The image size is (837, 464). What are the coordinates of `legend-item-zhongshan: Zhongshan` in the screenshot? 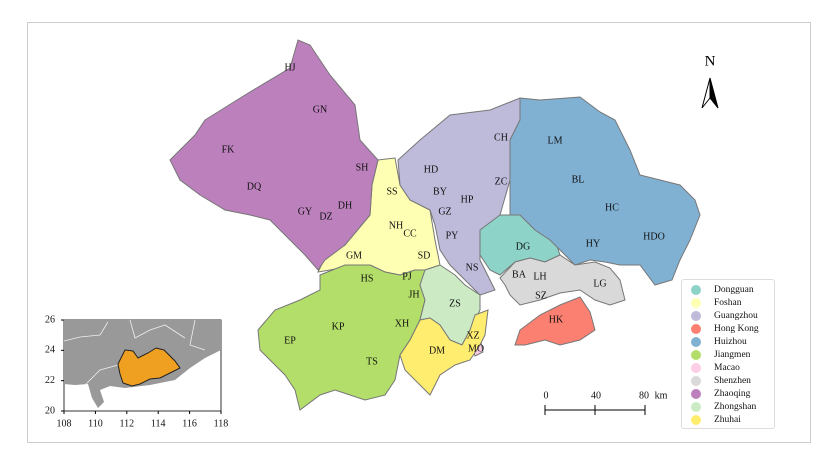 It's located at (728, 406).